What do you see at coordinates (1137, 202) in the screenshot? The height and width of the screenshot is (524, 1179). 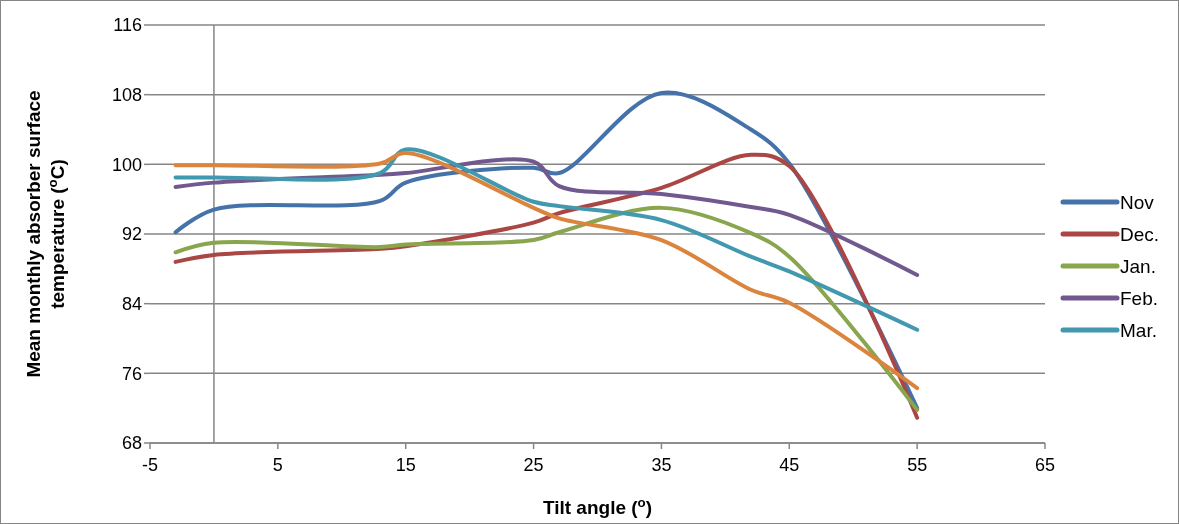 I see `legend-label: Nov` at bounding box center [1137, 202].